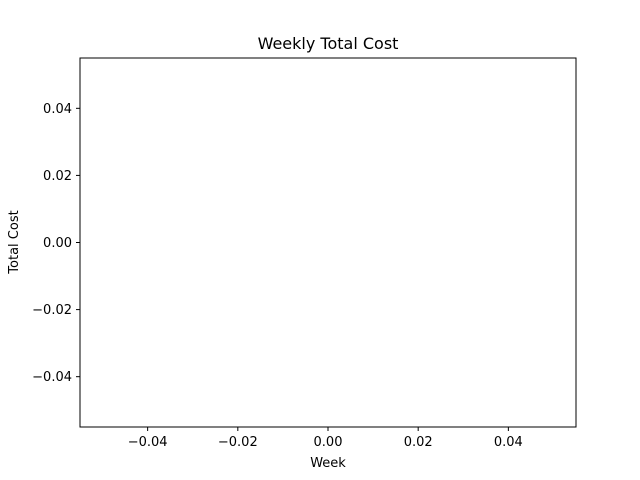  Describe the element at coordinates (148, 442) in the screenshot. I see `x-tick-label: −0.04` at that location.